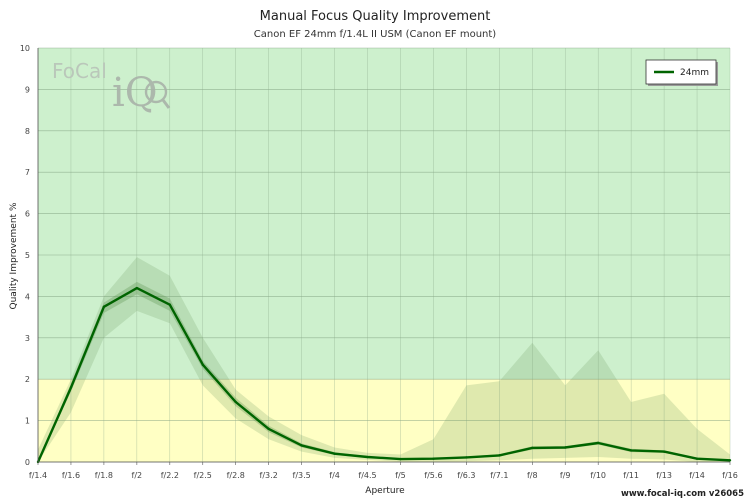  I want to click on x-tick-label: f/1.6, so click(71, 475).